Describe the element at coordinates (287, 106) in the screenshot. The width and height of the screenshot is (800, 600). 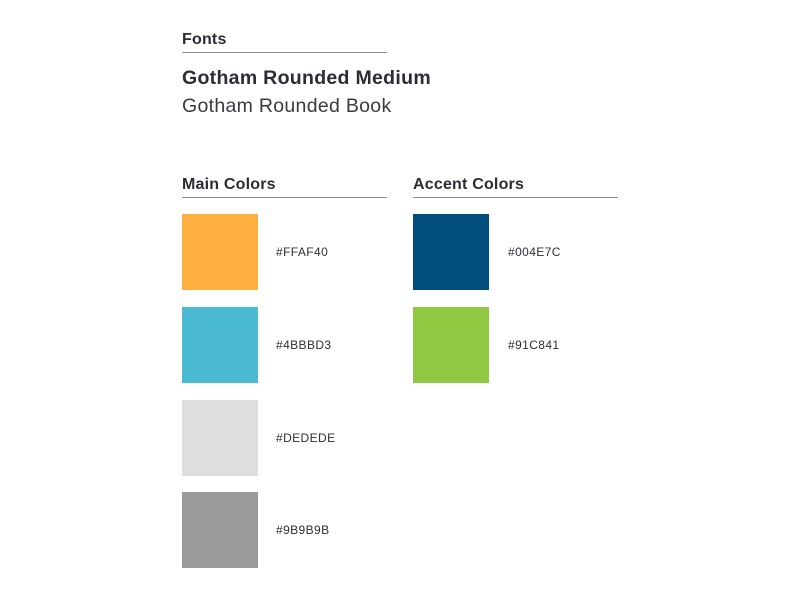
I see `font-sample-book: Gotham Rounded Book` at that location.